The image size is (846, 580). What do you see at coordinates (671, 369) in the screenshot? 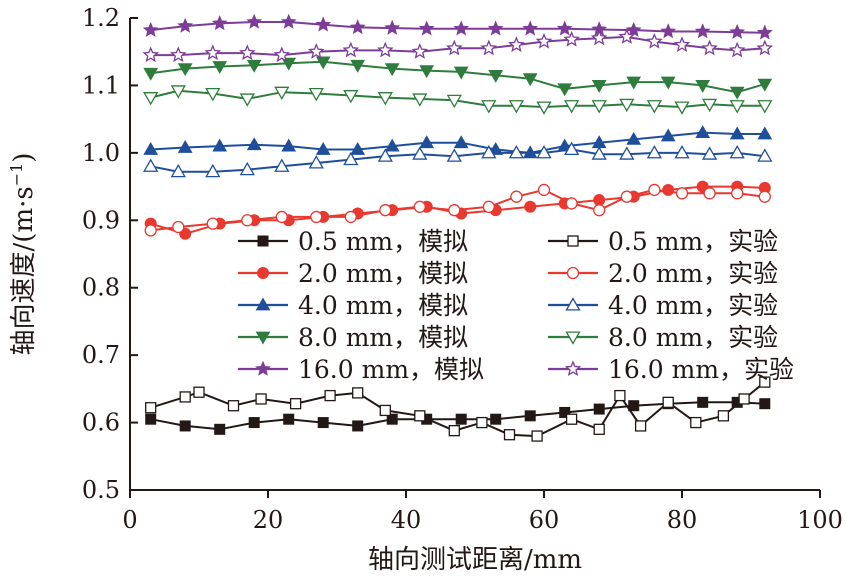
I see `legend-item: 16.0 mm，实验` at bounding box center [671, 369].